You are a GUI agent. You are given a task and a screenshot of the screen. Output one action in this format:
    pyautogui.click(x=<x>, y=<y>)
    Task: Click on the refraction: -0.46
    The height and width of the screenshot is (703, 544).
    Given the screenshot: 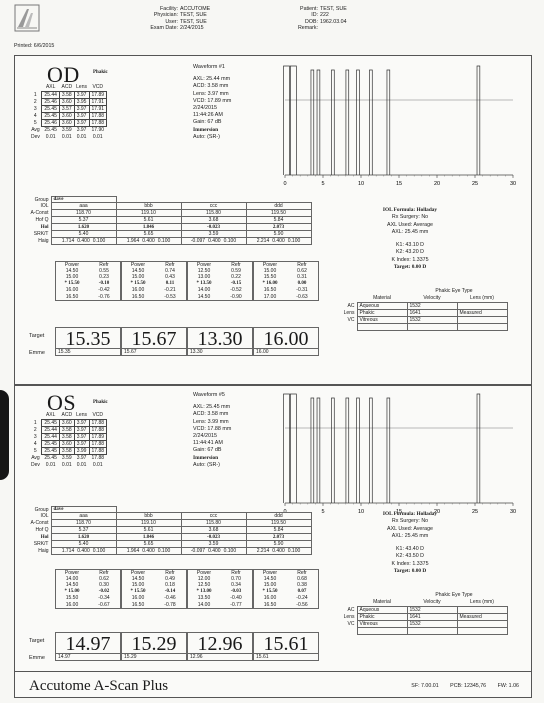 What is the action you would take?
    pyautogui.click(x=170, y=598)
    